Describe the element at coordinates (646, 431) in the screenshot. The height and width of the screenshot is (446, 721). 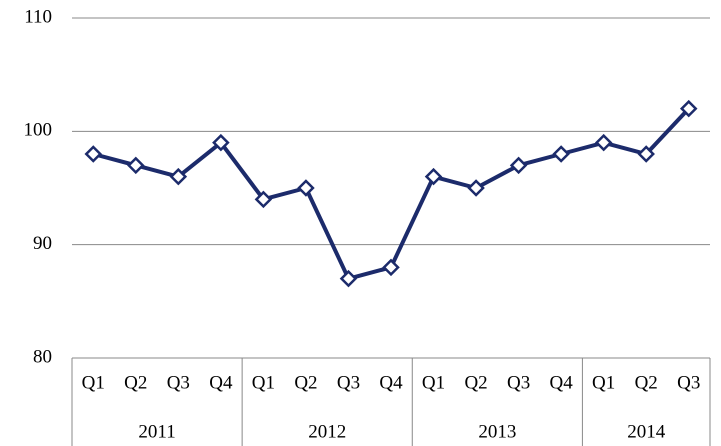
I see `group-label: 2014` at that location.